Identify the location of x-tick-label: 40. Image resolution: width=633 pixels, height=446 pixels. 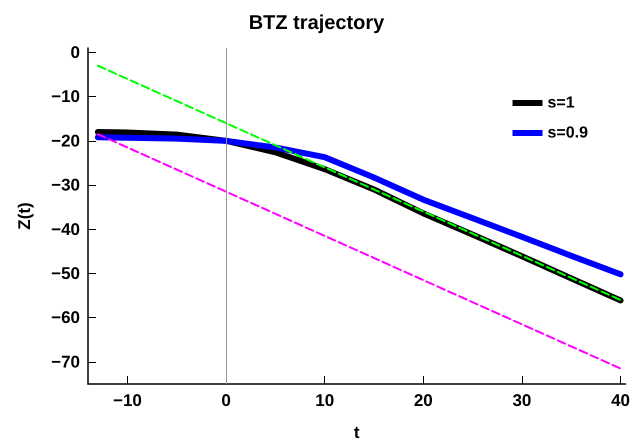
(620, 400).